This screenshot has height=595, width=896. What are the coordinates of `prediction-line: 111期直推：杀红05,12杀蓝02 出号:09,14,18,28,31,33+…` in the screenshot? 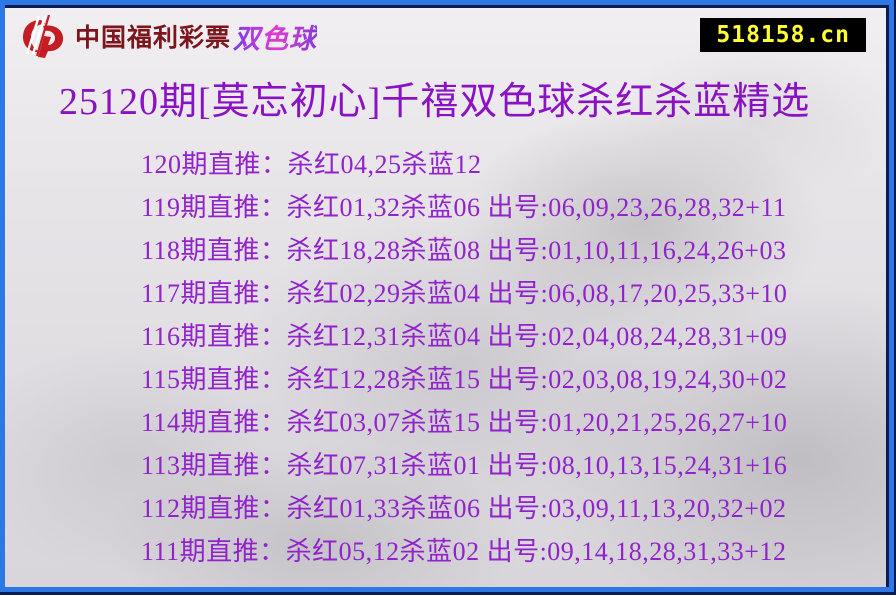 It's located at (464, 551).